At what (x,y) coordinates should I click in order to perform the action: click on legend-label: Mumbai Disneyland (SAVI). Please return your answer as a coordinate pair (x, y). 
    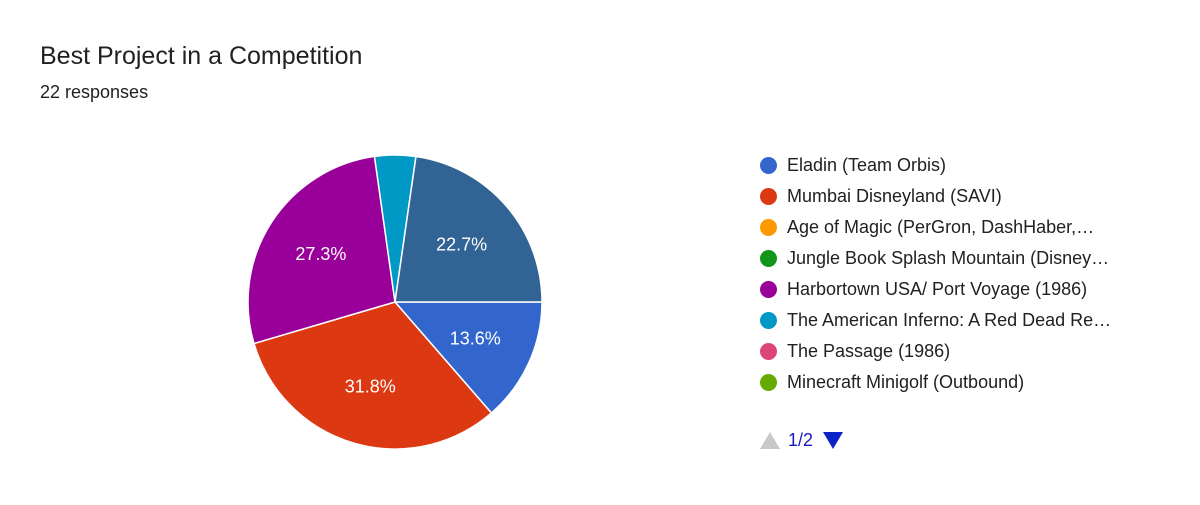
    Looking at the image, I should click on (894, 196).